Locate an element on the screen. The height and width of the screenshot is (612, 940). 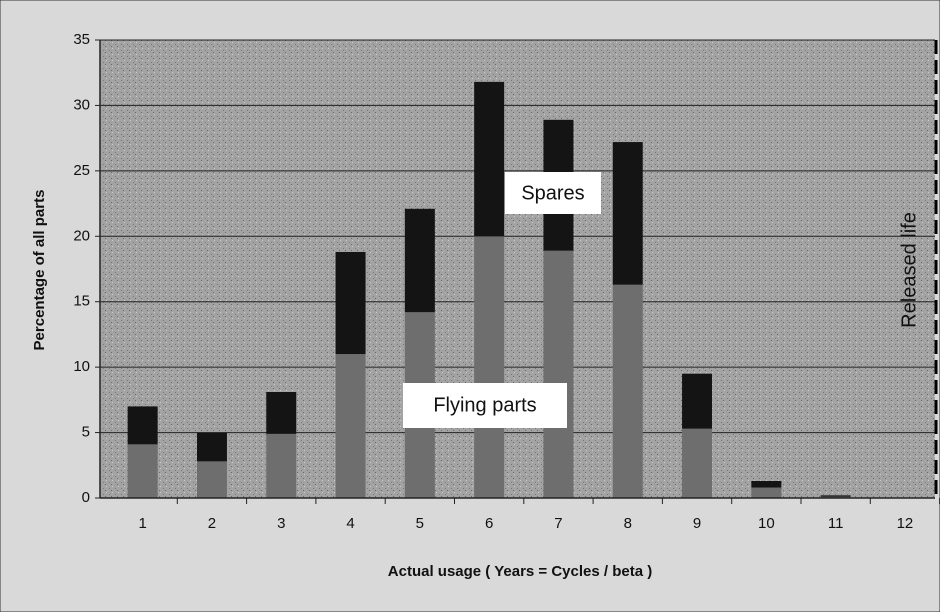
x-axis-title: Actual usage ( Years = Cycles / beta ) is located at coordinates (520, 571).